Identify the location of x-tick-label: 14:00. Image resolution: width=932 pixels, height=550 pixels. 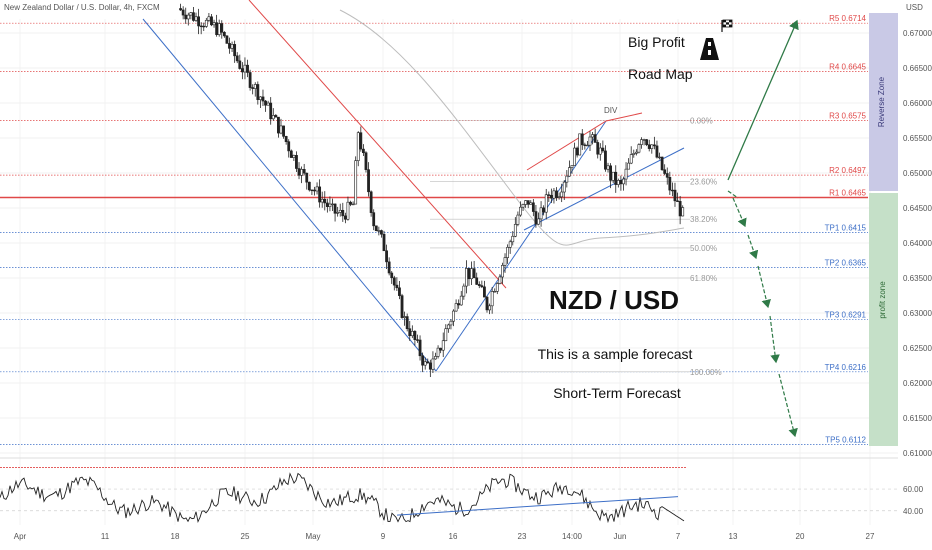
(572, 536).